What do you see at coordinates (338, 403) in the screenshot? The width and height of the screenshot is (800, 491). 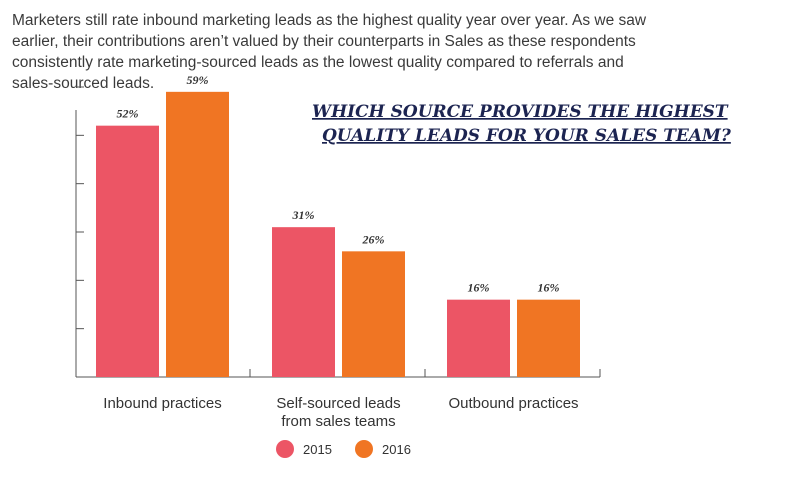 I see `category-label: Self-sourced leads` at bounding box center [338, 403].